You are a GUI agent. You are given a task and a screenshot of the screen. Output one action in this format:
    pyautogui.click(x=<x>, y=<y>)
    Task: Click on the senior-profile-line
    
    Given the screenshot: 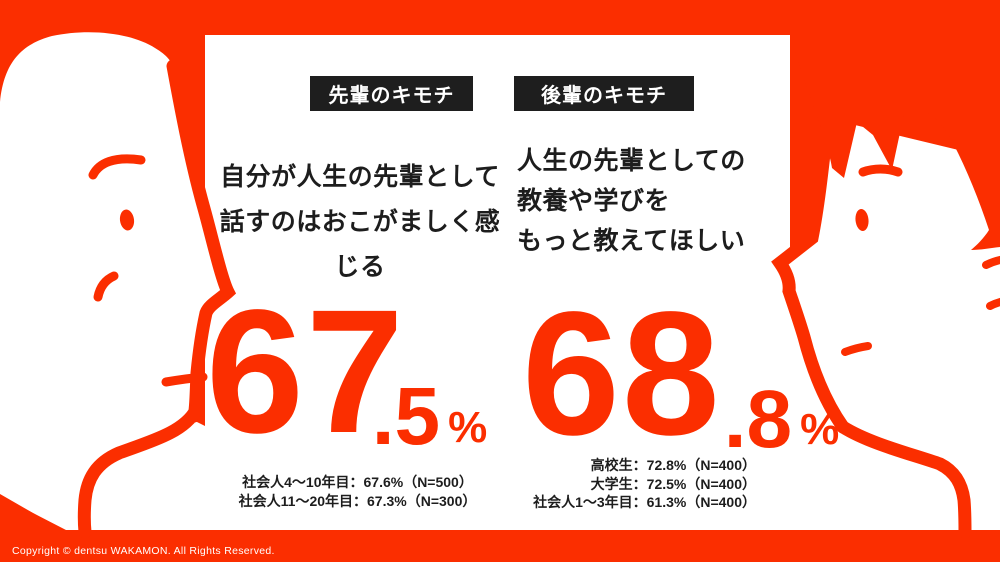 What is the action you would take?
    pyautogui.click(x=201, y=241)
    